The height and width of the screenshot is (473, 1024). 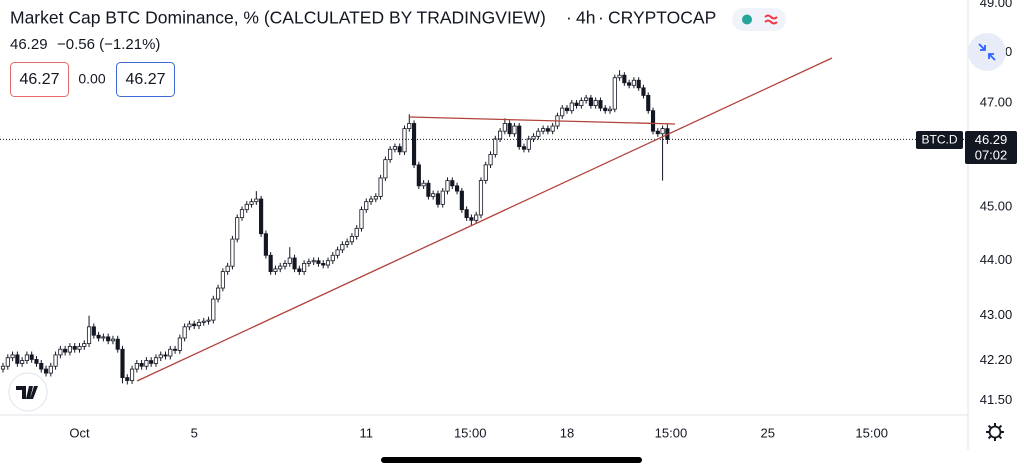 I want to click on buy-button, so click(x=145, y=79).